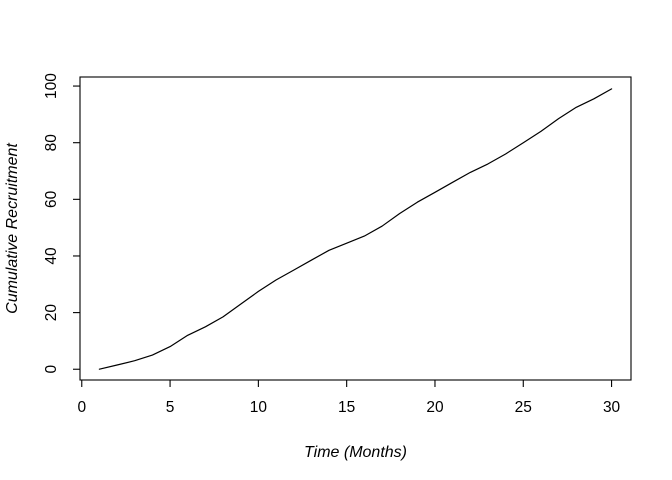 The image size is (672, 480). I want to click on x-tick-label: 15, so click(346, 407).